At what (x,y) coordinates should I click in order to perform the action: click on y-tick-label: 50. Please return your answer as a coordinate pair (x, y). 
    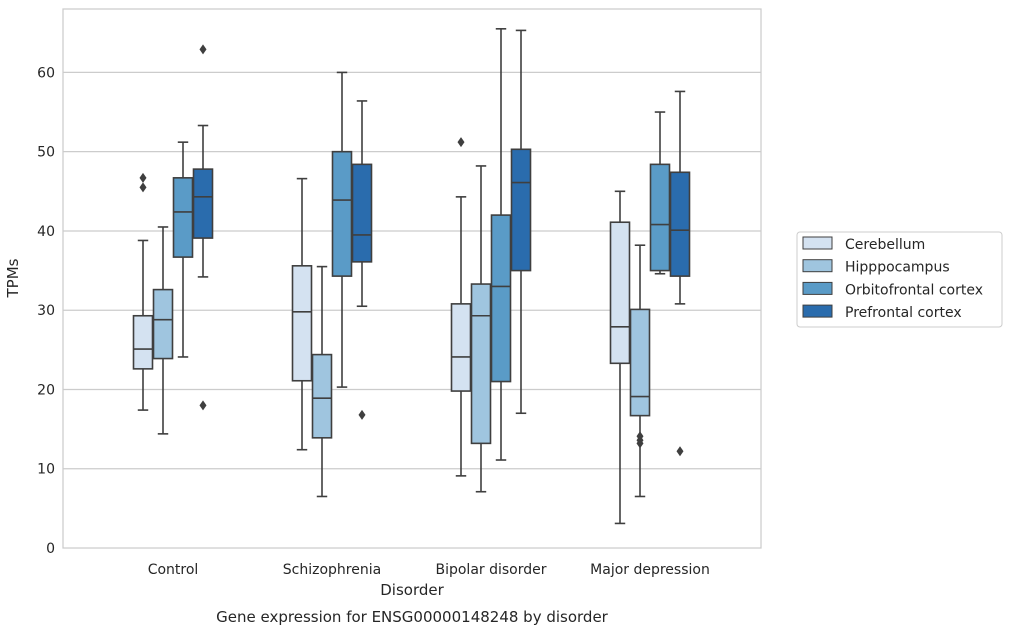
    Looking at the image, I should click on (46, 153).